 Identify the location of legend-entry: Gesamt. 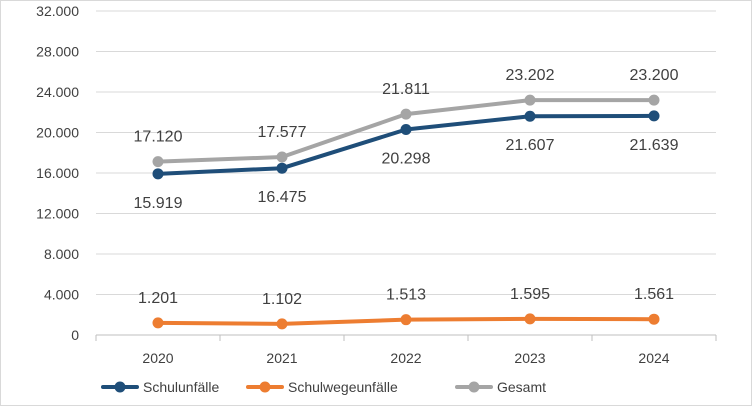
(521, 387).